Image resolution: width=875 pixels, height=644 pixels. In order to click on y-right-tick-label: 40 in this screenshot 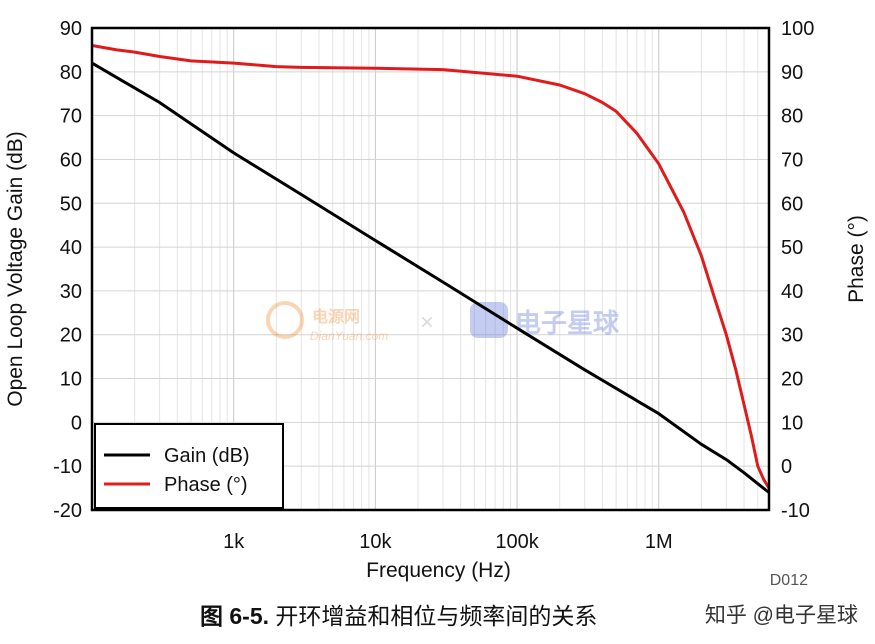, I will do `click(792, 292)`.